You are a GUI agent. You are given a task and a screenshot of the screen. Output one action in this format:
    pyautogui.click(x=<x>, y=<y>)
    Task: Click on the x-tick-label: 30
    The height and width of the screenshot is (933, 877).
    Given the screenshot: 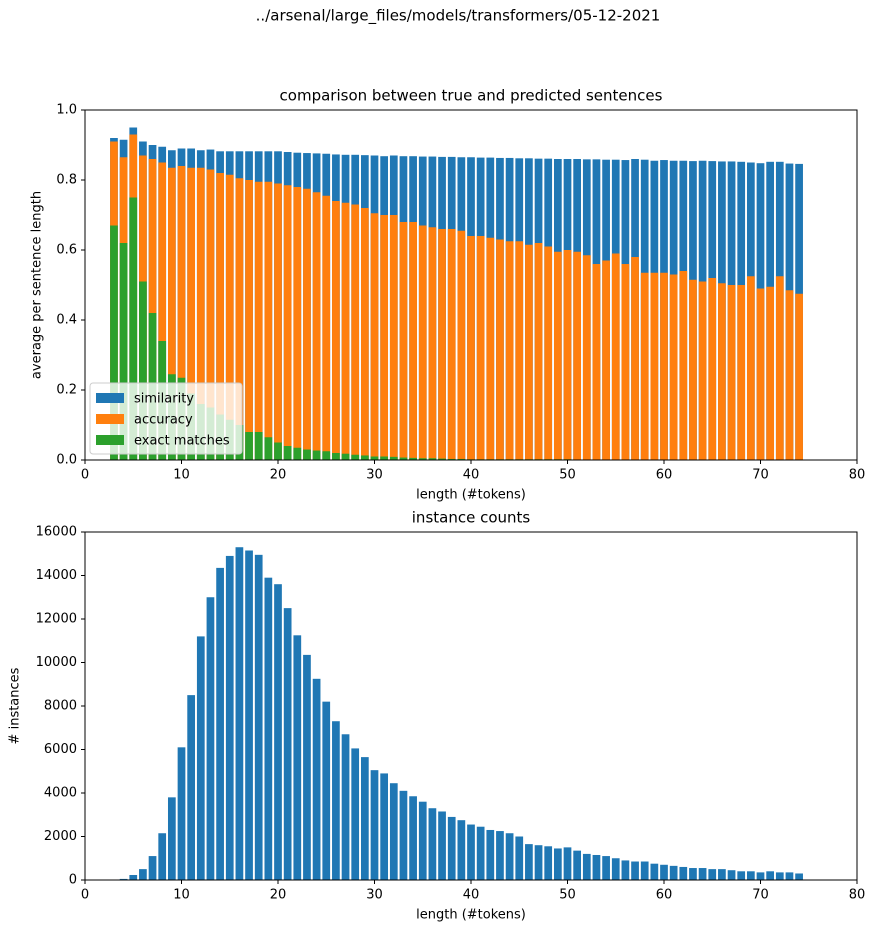 What is the action you would take?
    pyautogui.click(x=374, y=475)
    